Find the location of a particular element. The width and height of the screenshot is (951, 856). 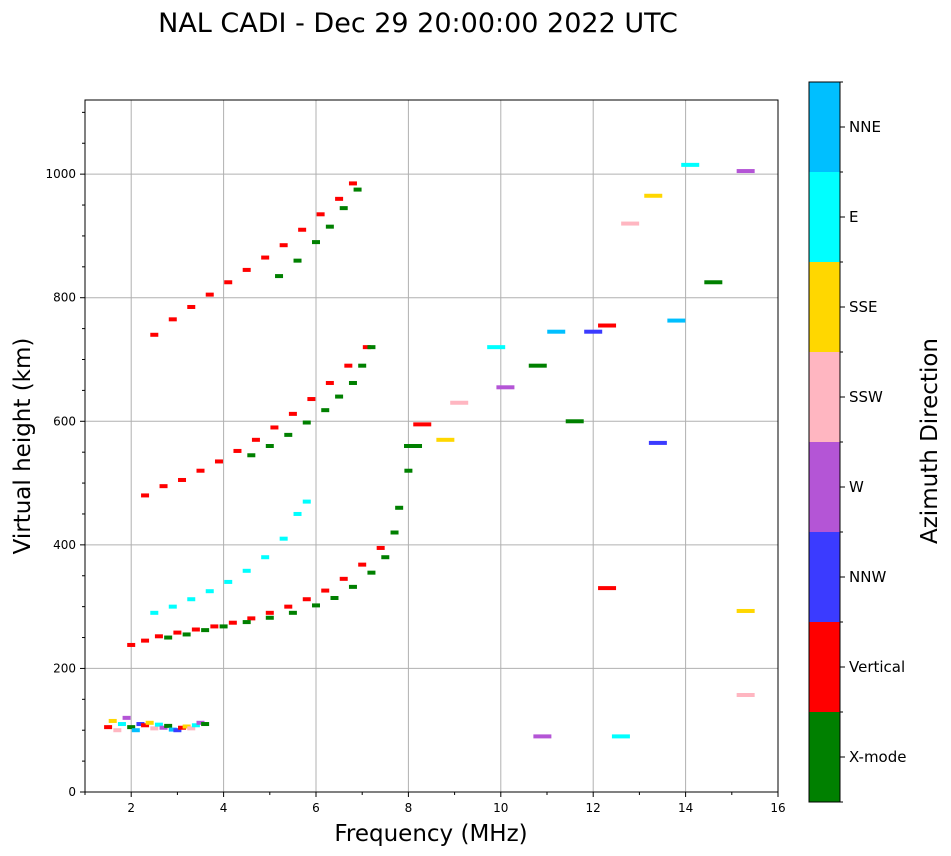

colorbar-tick-label: W is located at coordinates (856, 487).